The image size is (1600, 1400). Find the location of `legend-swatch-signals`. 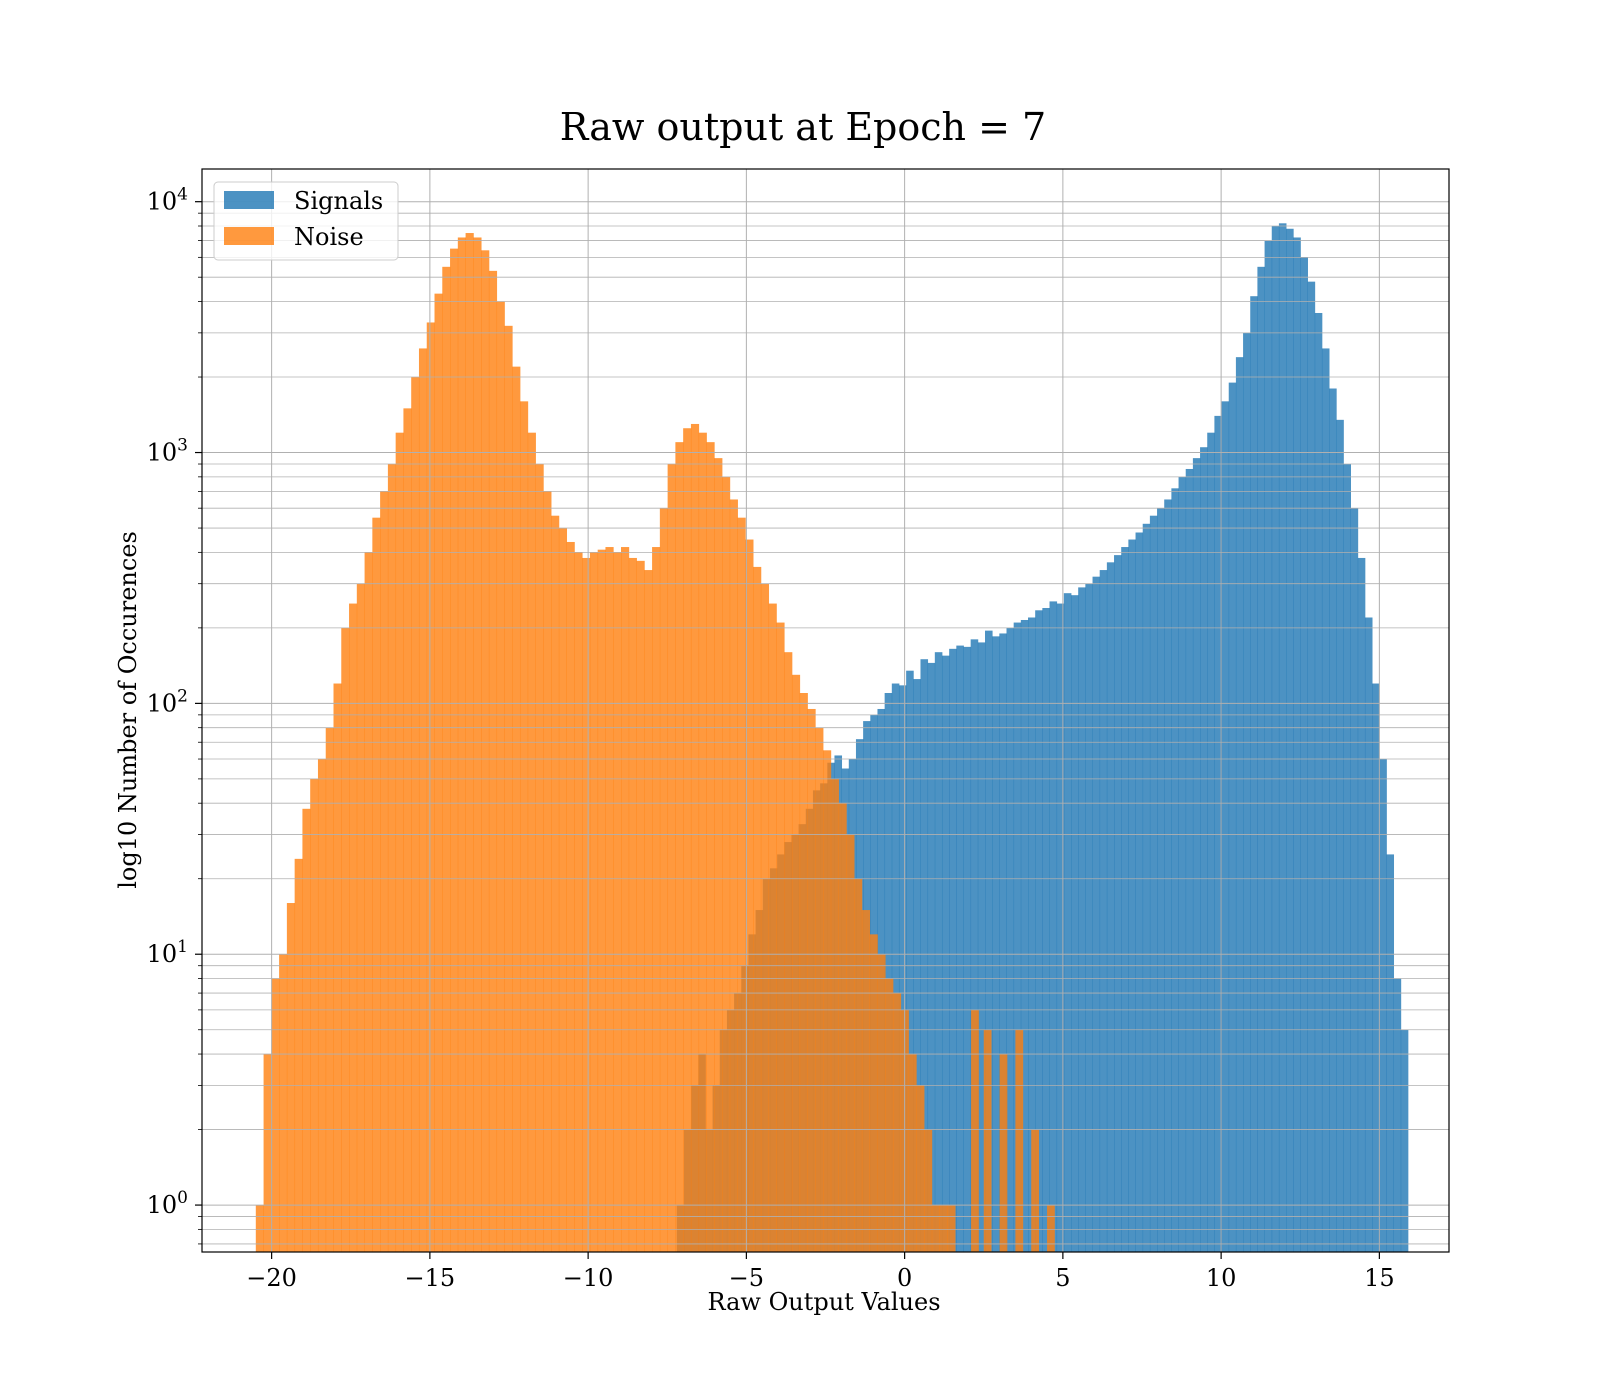

legend-swatch-signals is located at coordinates (249, 200).